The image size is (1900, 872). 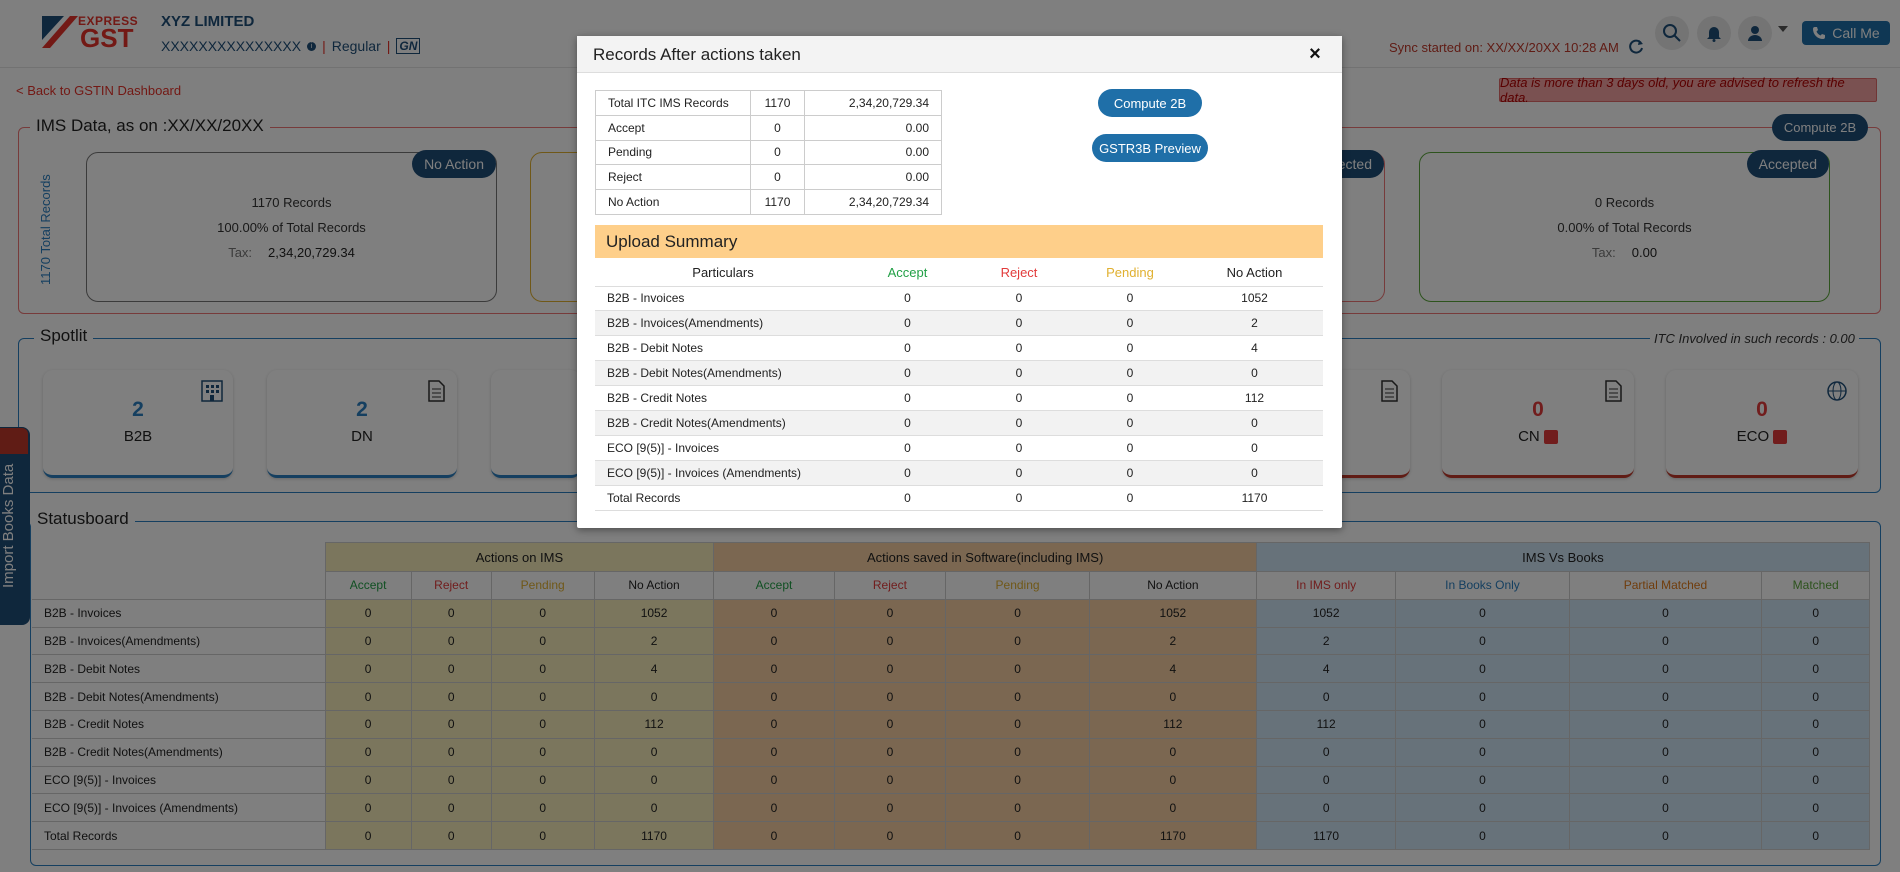 I want to click on itc-label: Total ITC IMS Records, so click(x=673, y=103).